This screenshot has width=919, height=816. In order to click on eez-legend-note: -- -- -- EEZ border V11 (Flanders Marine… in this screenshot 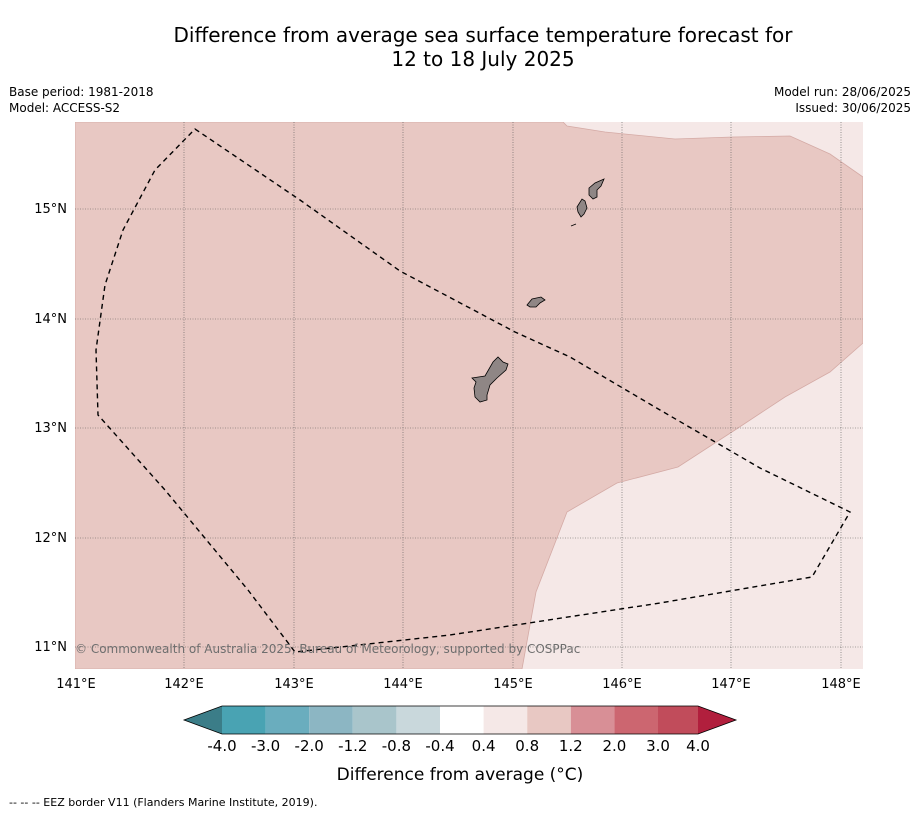, I will do `click(163, 802)`.